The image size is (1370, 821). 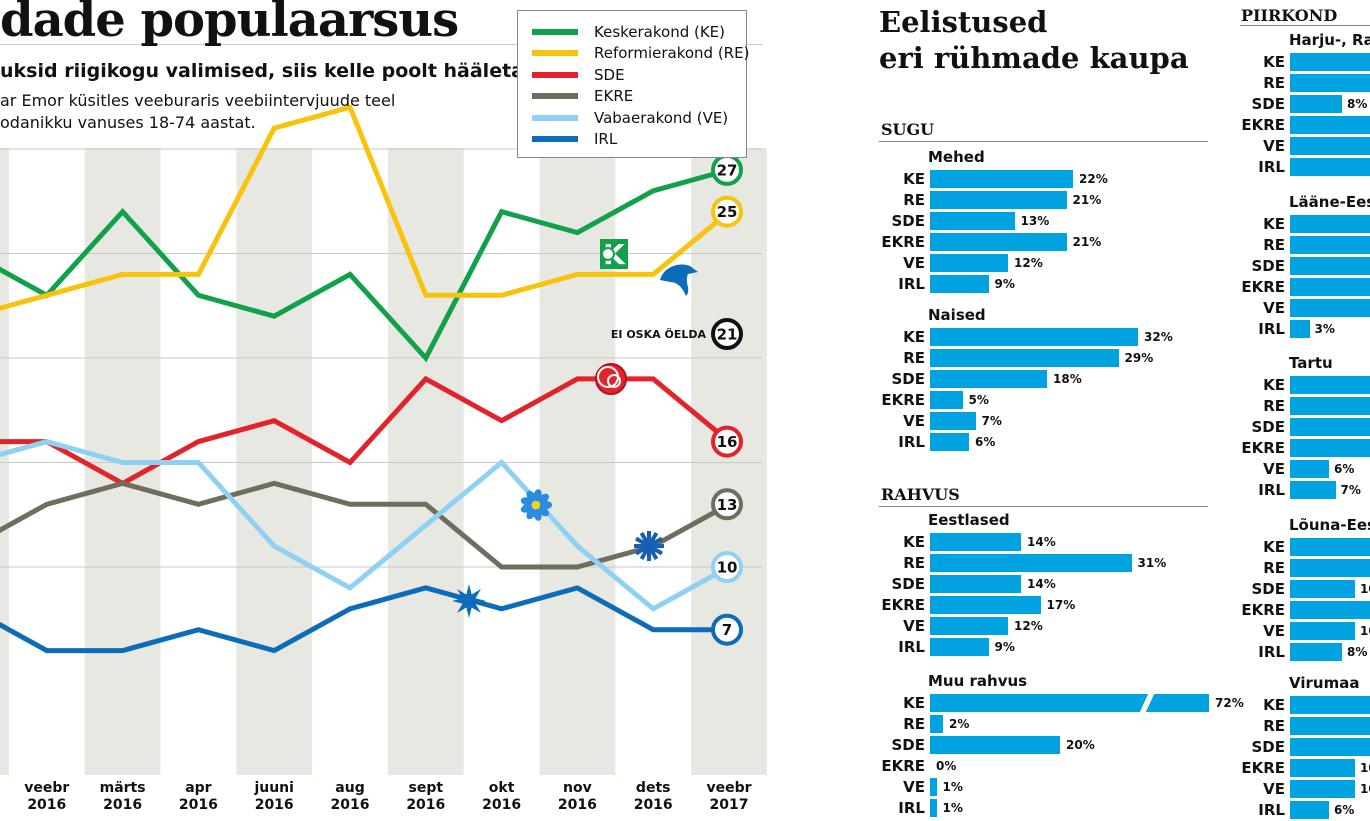 What do you see at coordinates (1028, 626) in the screenshot?
I see `bar-value-label: 12%` at bounding box center [1028, 626].